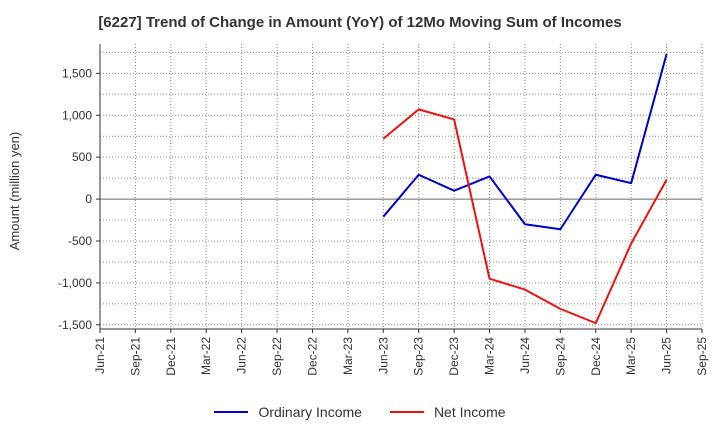  I want to click on y-tick-label: 500, so click(82, 157).